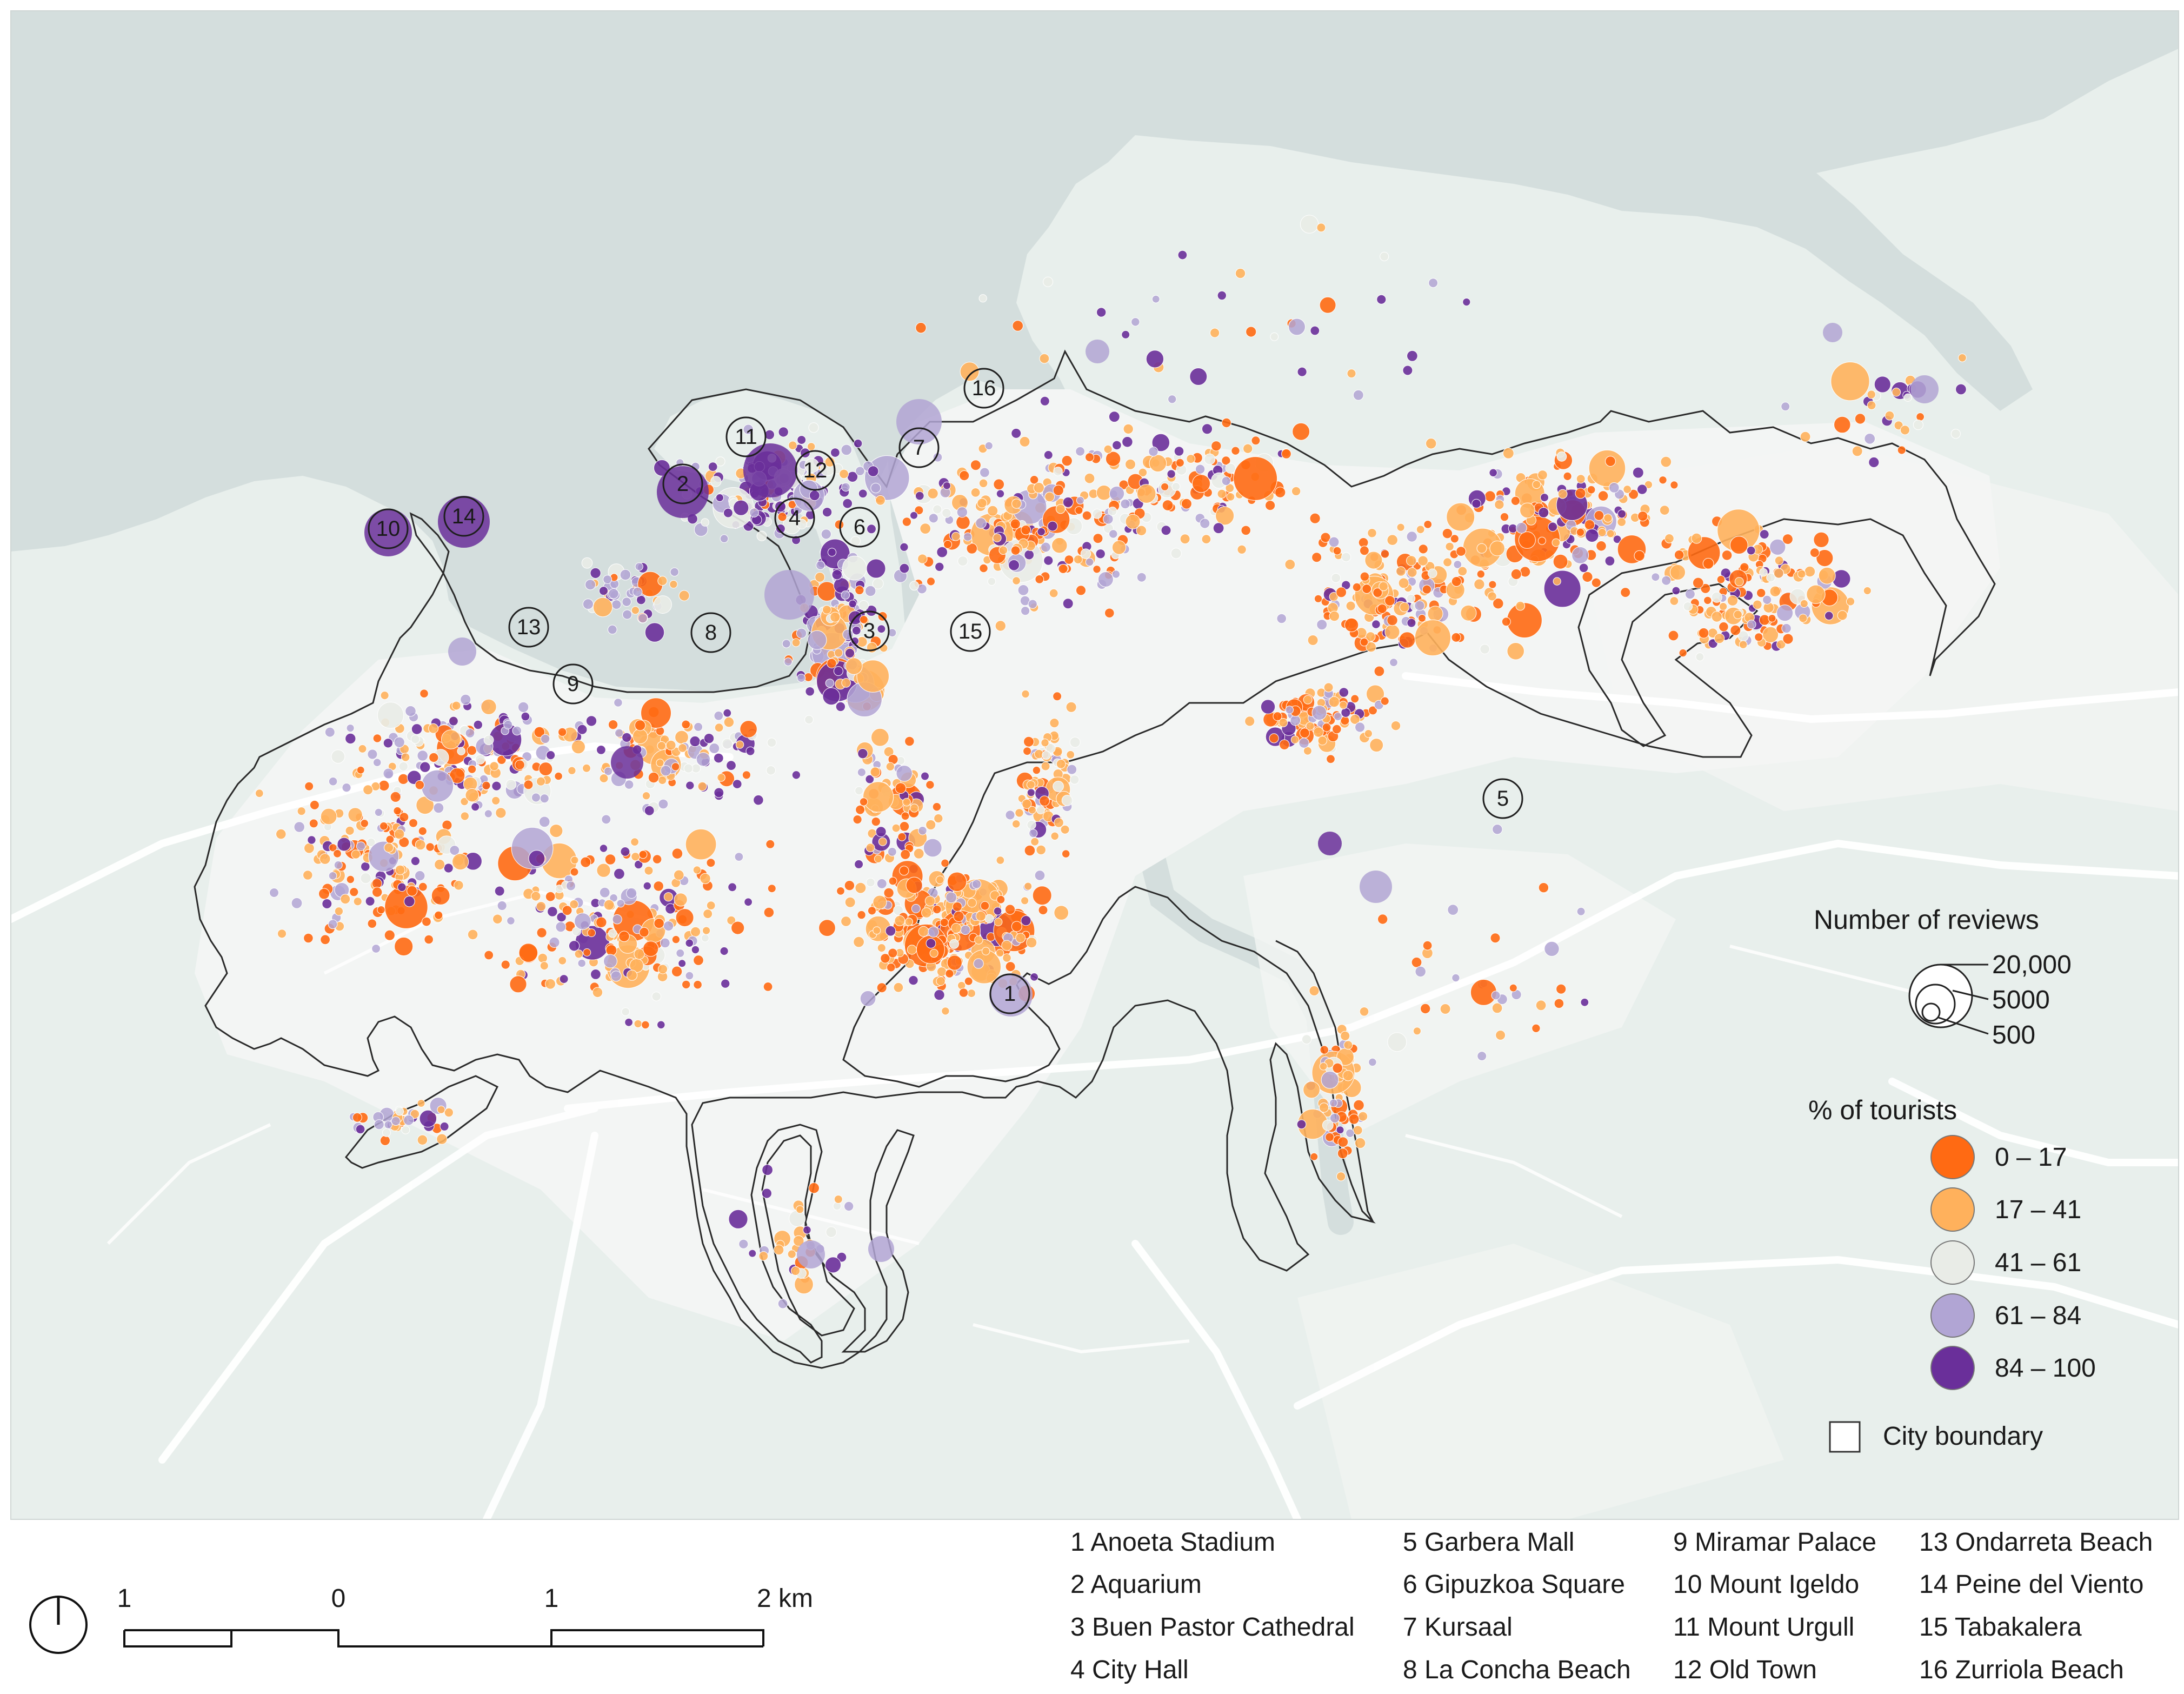  What do you see at coordinates (1953, 1368) in the screenshot?
I see `legend-class-swatch` at bounding box center [1953, 1368].